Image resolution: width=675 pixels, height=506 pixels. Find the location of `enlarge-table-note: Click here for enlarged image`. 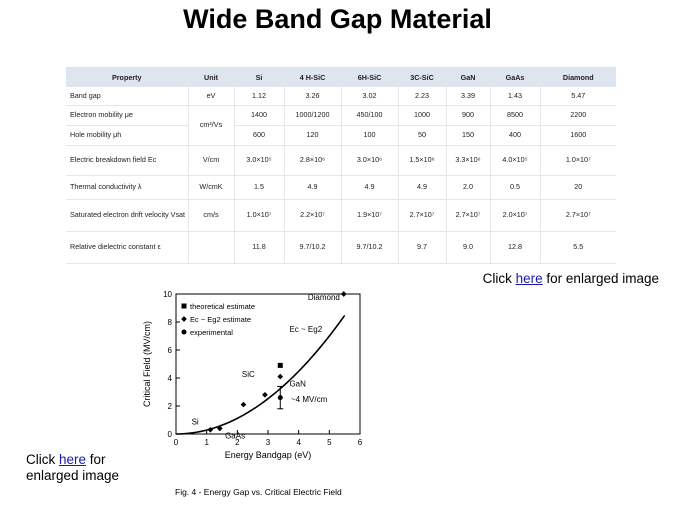

enlarge-table-note: Click here for enlarged image is located at coordinates (571, 278).